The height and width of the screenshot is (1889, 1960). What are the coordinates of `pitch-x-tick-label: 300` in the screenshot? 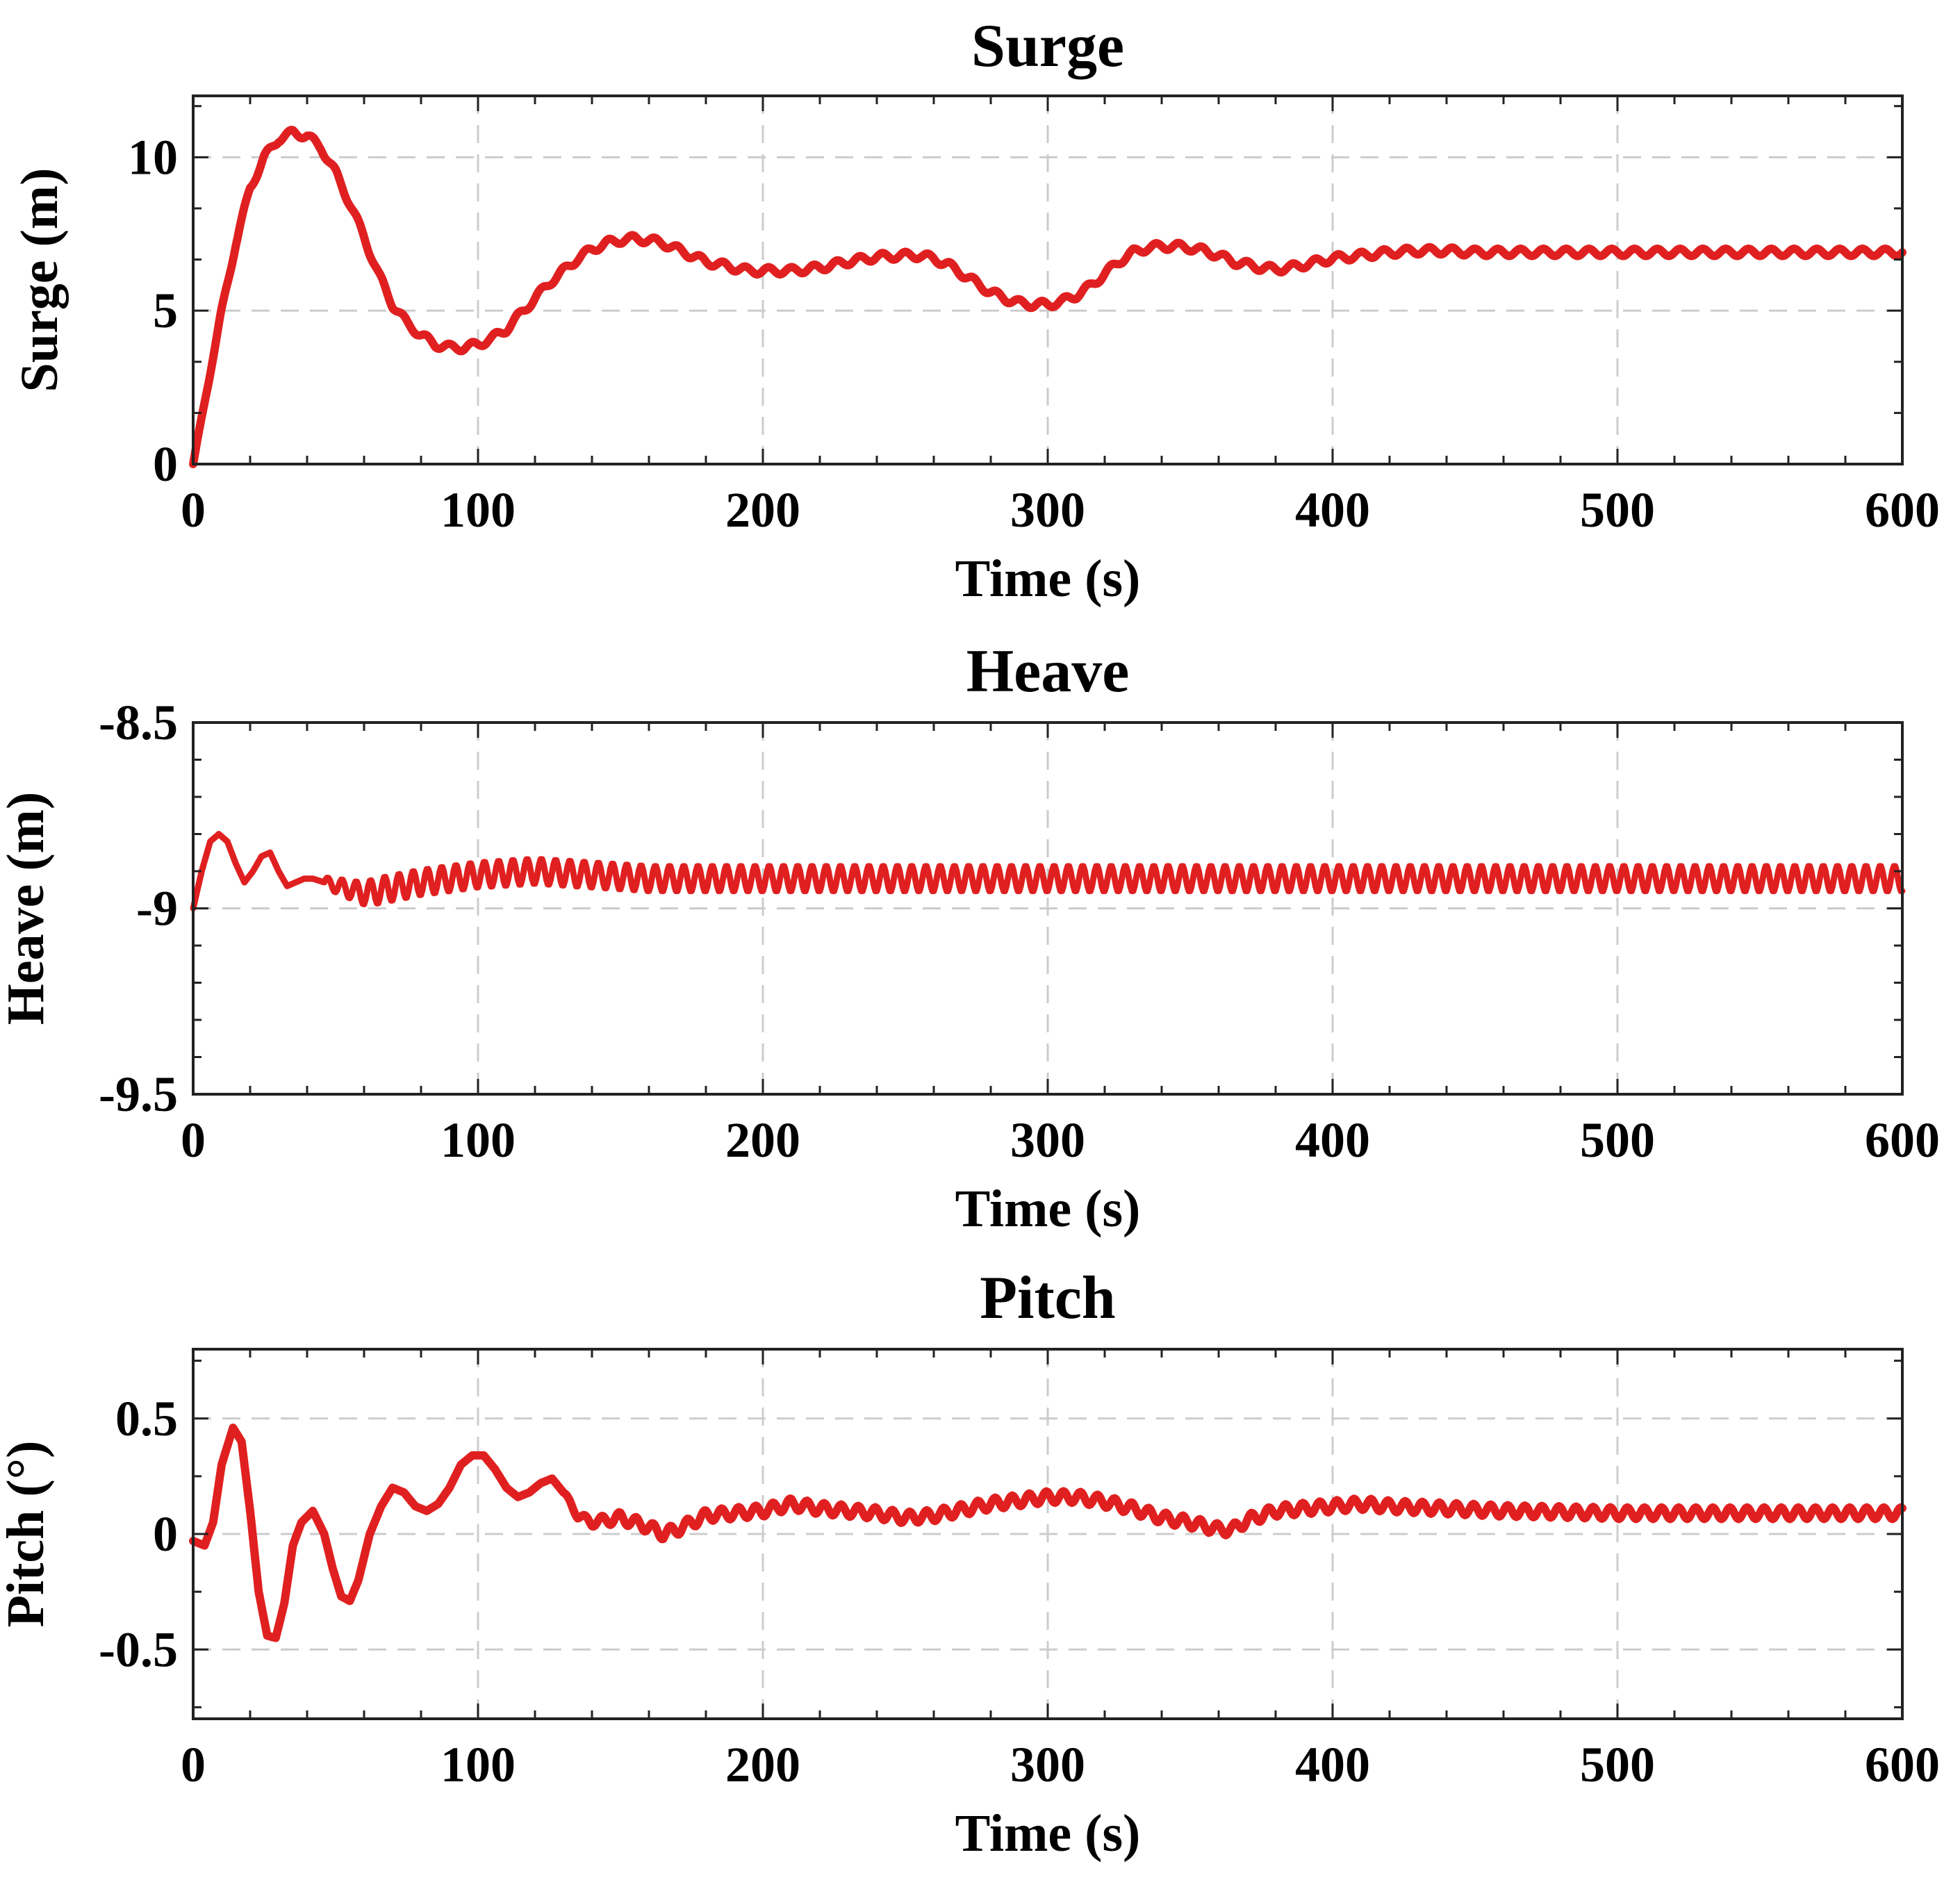 It's located at (1047, 1765).